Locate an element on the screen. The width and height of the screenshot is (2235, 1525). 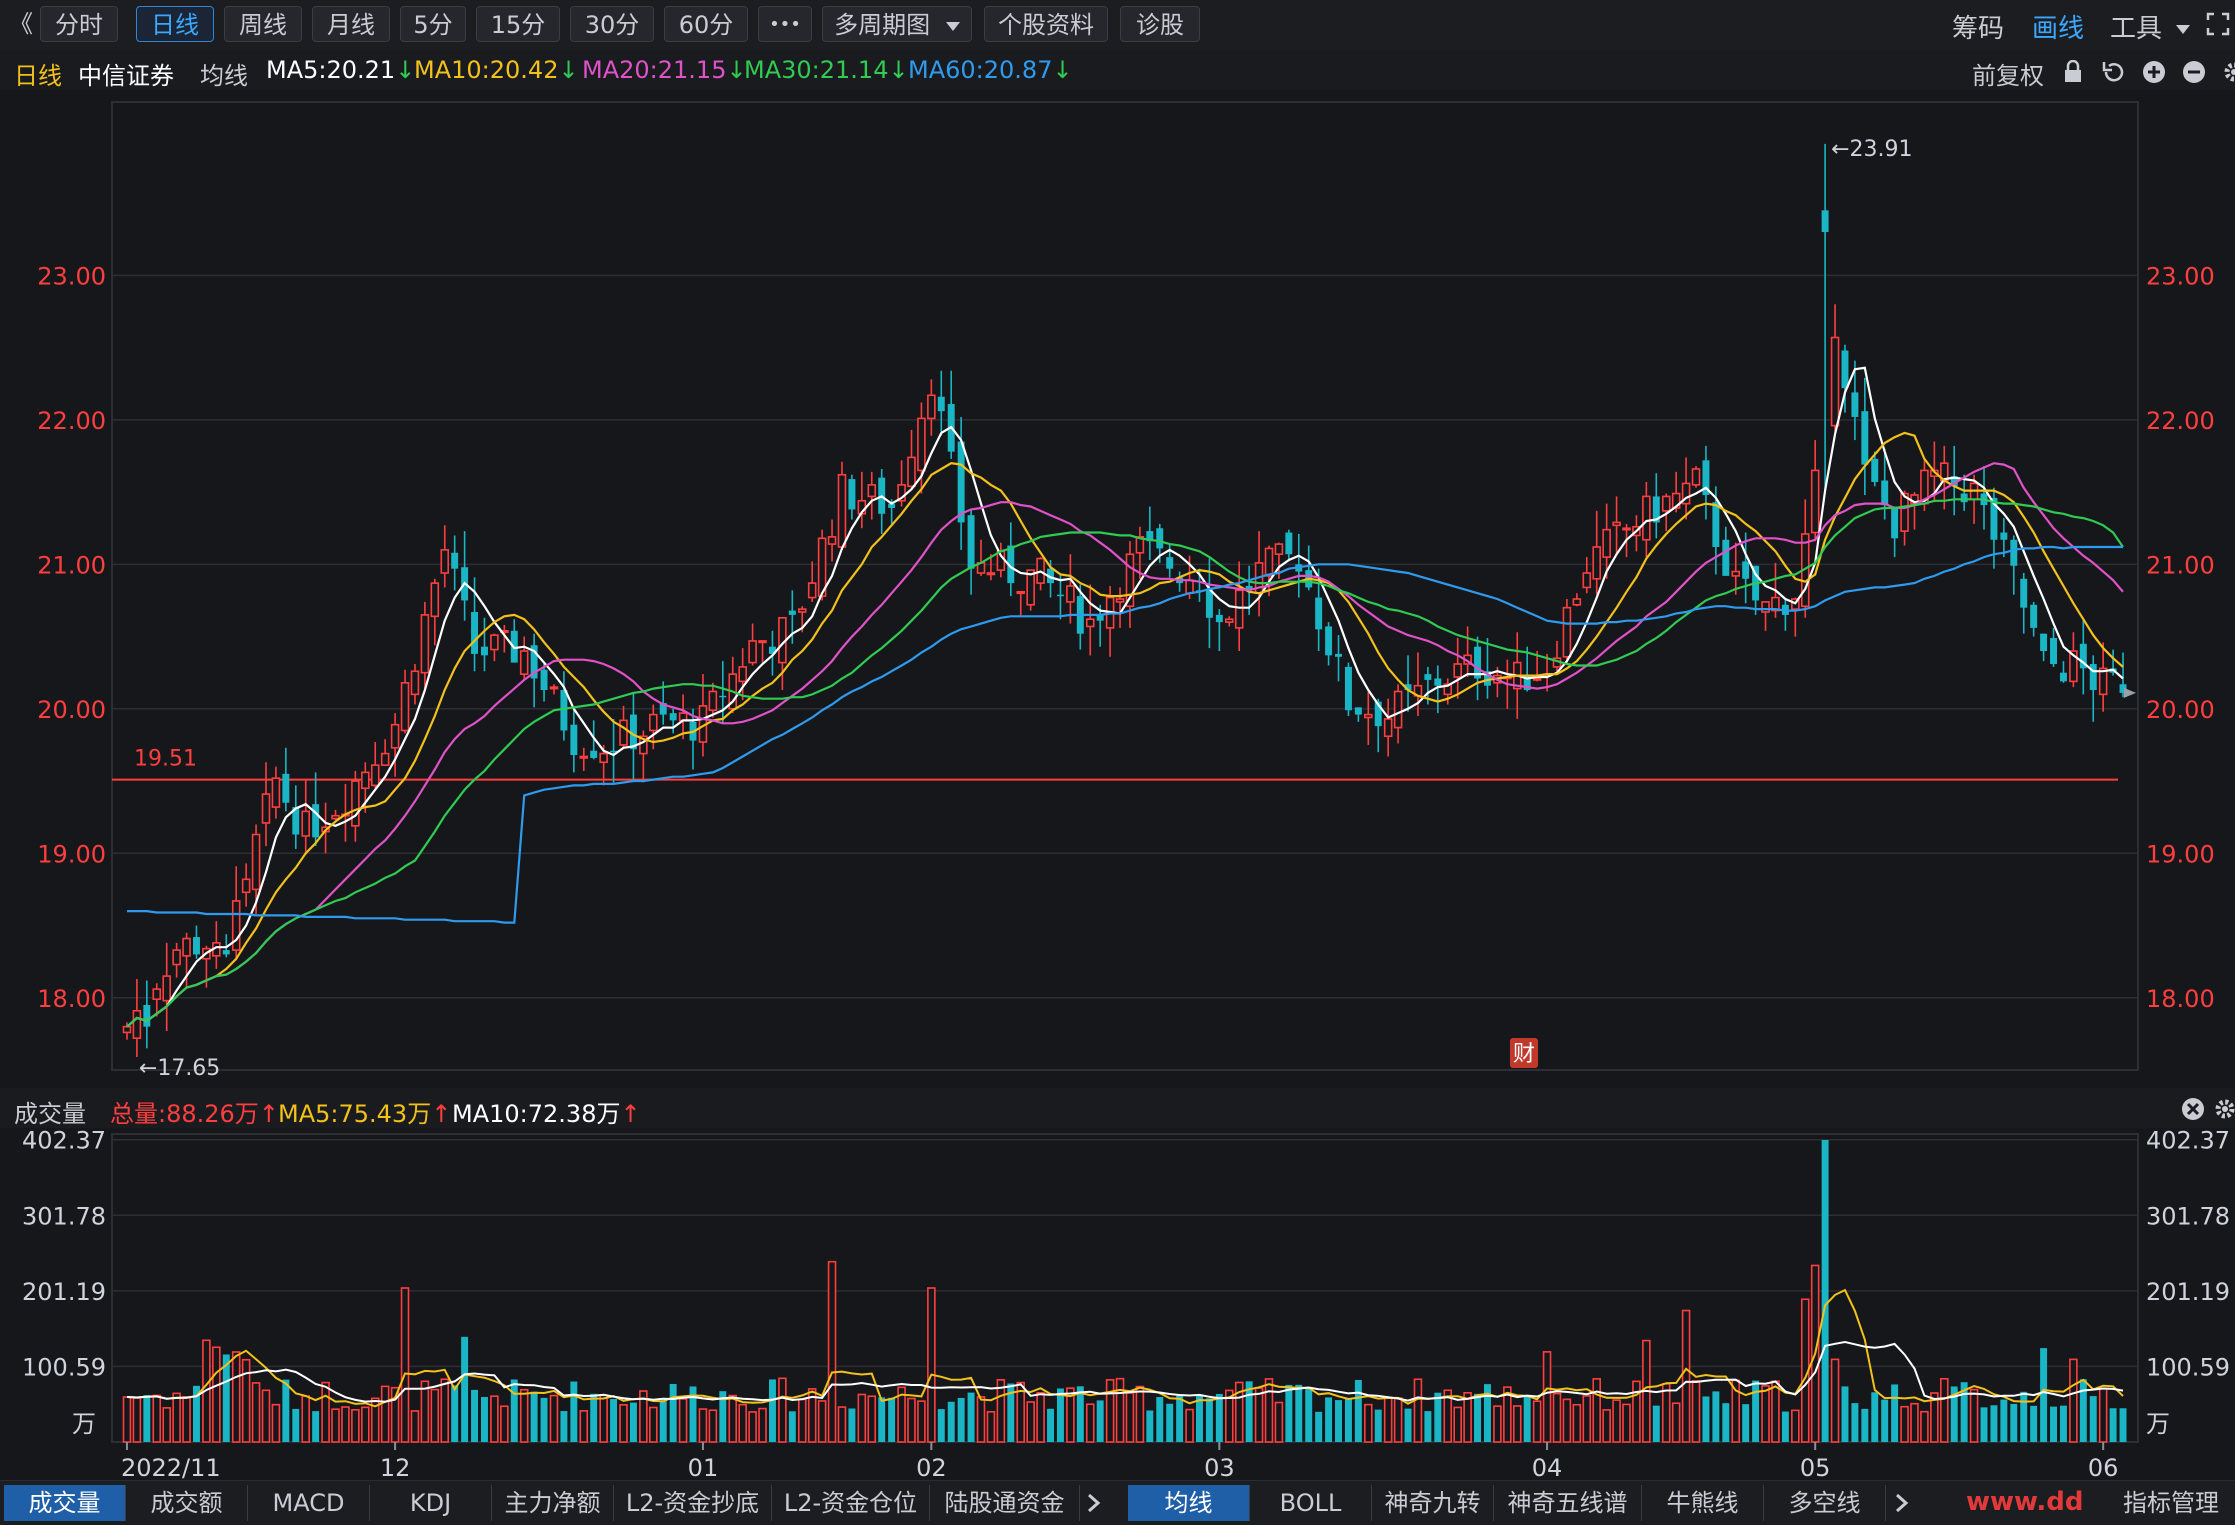
undo-icon is located at coordinates (2113, 72).